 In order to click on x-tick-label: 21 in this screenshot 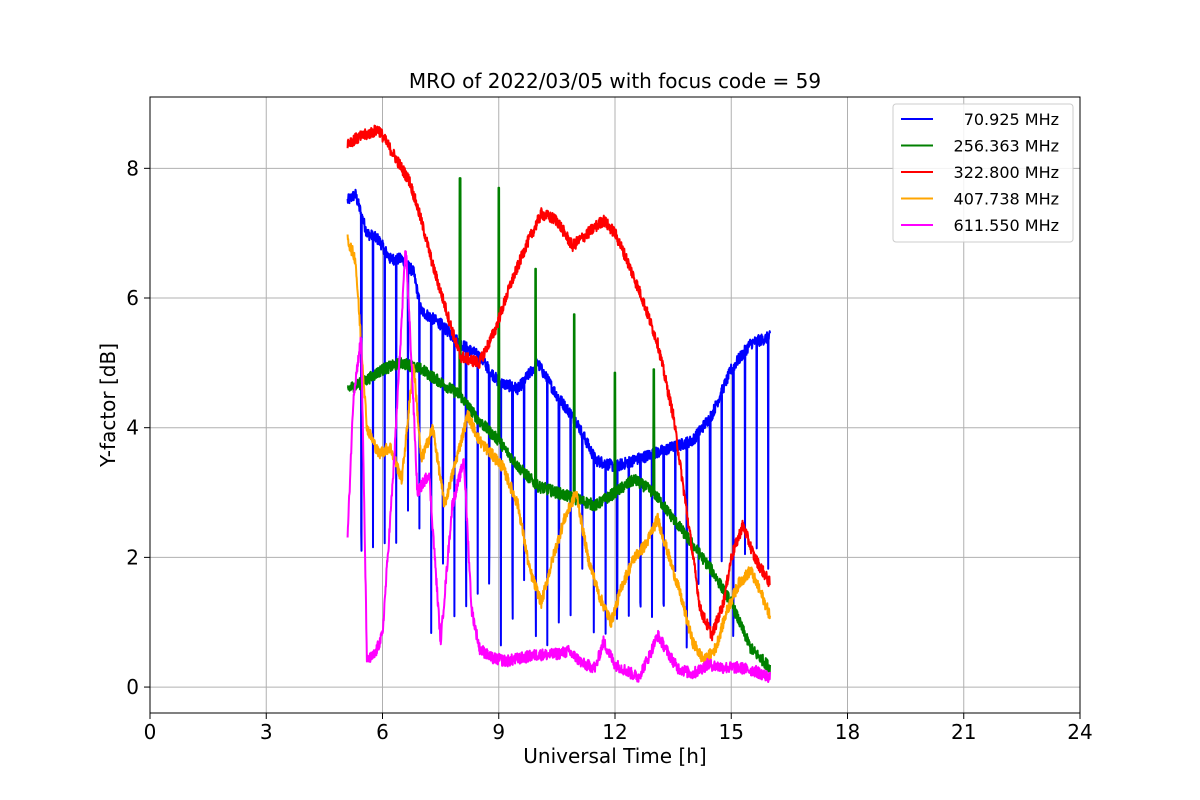, I will do `click(963, 732)`.